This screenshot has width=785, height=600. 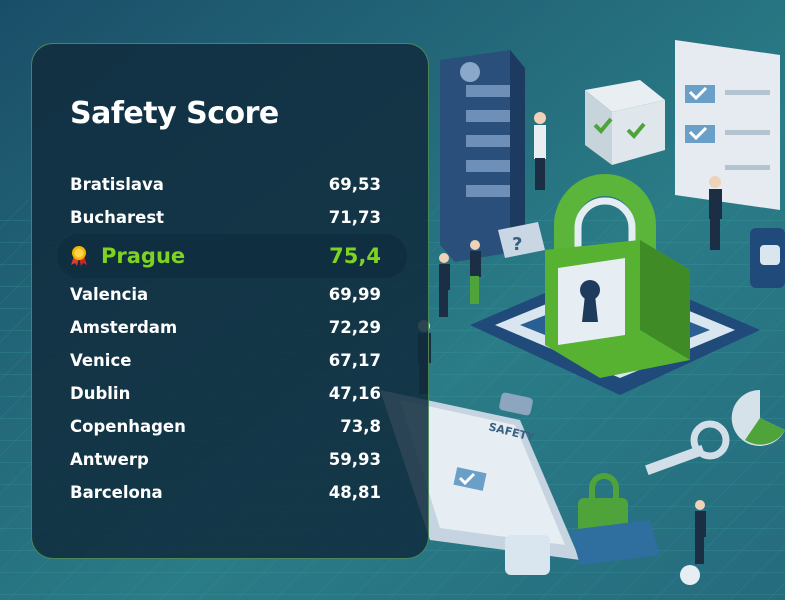 What do you see at coordinates (231, 360) in the screenshot?
I see `score-row: Venice 67,17` at bounding box center [231, 360].